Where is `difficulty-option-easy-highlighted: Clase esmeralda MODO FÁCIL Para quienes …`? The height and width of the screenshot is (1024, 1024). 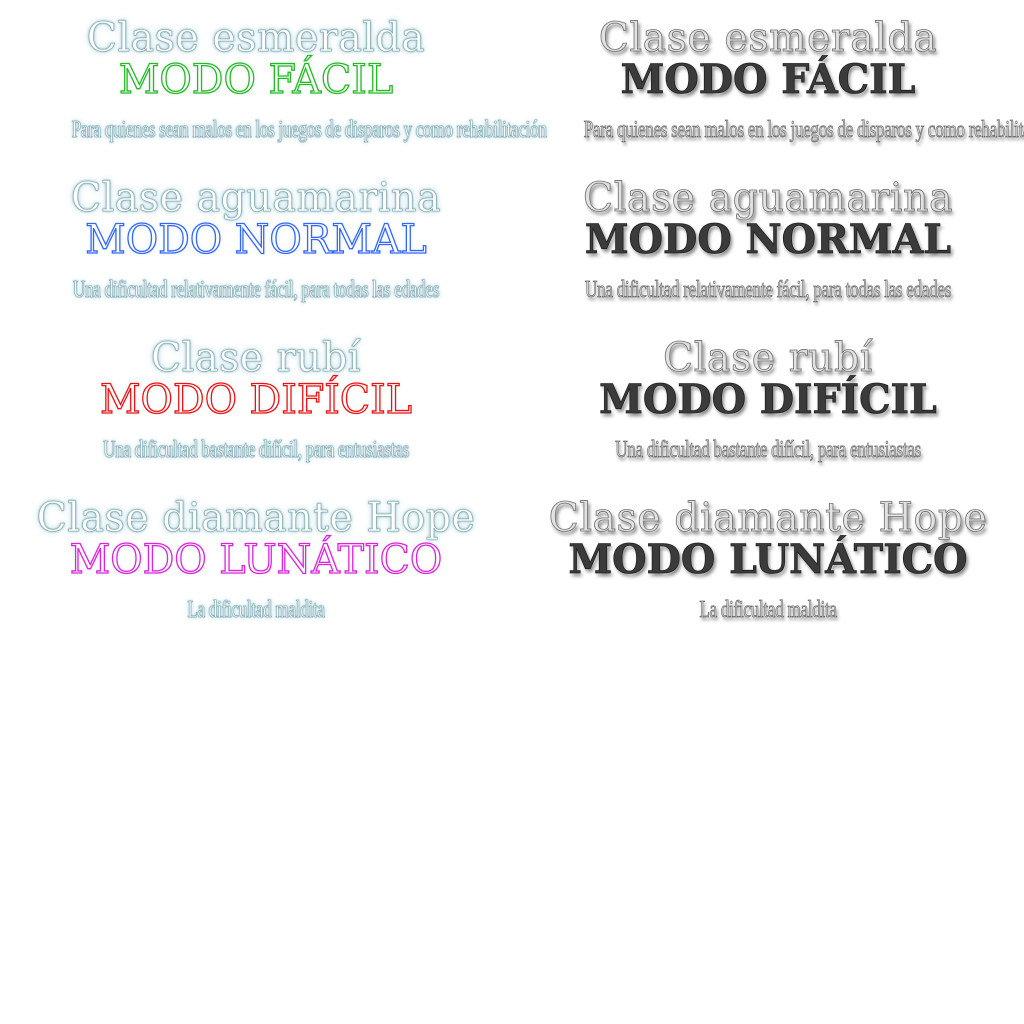
difficulty-option-easy-highlighted: Clase esmeralda MODO FÁCIL Para quienes … is located at coordinates (273, 80).